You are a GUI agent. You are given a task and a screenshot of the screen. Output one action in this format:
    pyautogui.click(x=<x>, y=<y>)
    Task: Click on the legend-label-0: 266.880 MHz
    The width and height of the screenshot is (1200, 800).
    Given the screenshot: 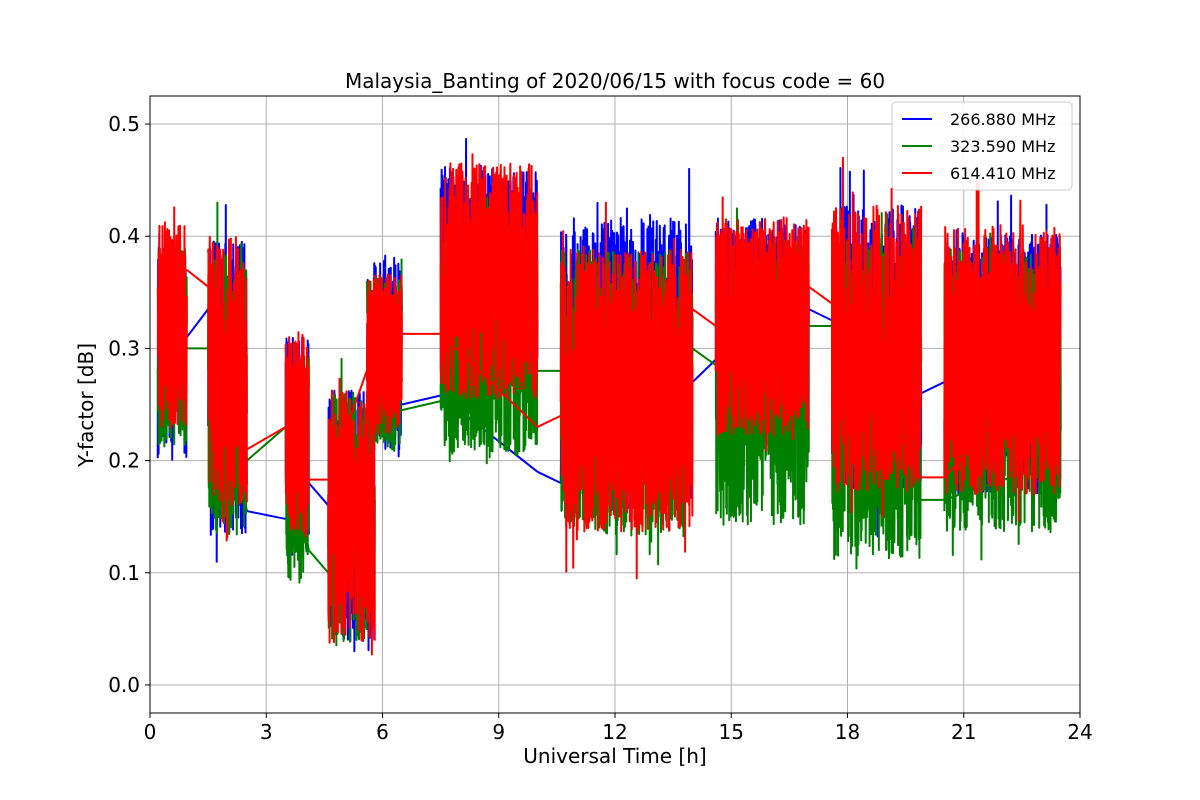 What is the action you would take?
    pyautogui.click(x=1002, y=119)
    